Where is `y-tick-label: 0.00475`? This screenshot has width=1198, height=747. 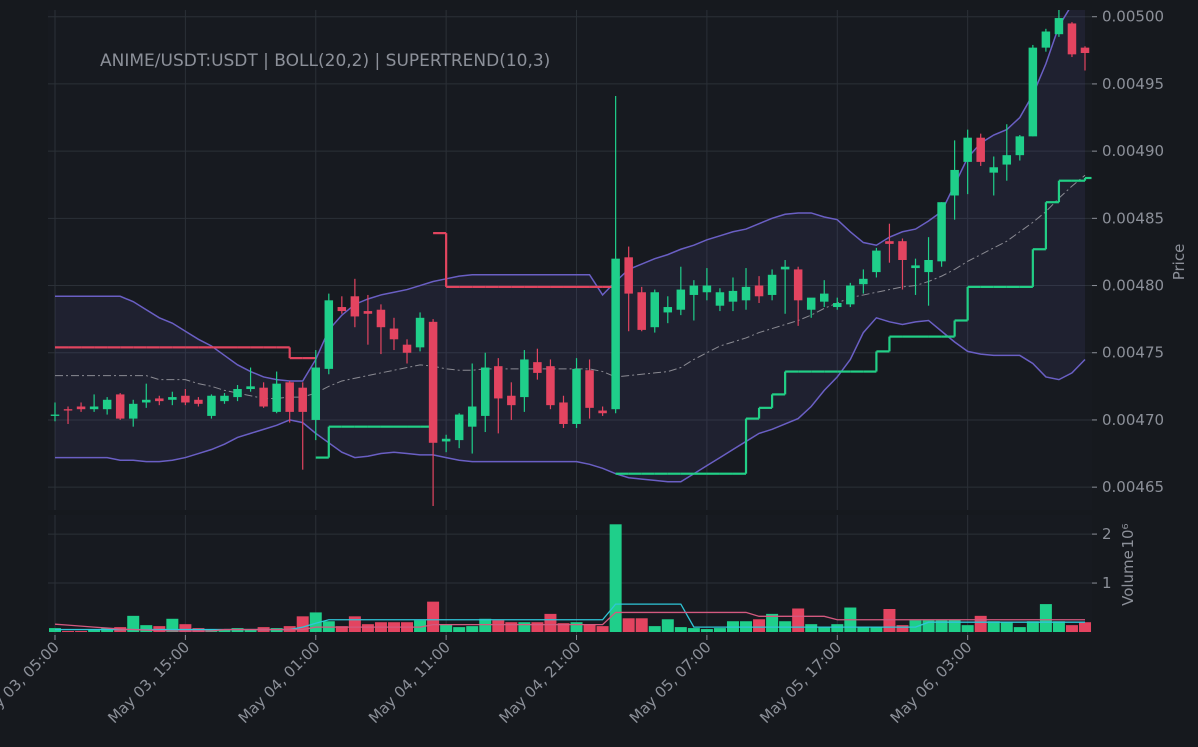
y-tick-label: 0.00475 is located at coordinates (1133, 353).